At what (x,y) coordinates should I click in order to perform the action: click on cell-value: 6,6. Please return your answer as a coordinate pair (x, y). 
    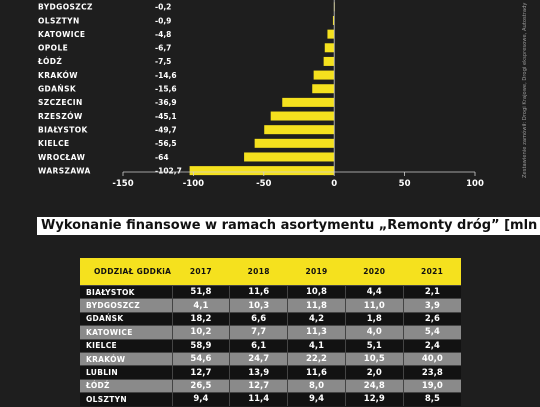
    Looking at the image, I should click on (258, 318).